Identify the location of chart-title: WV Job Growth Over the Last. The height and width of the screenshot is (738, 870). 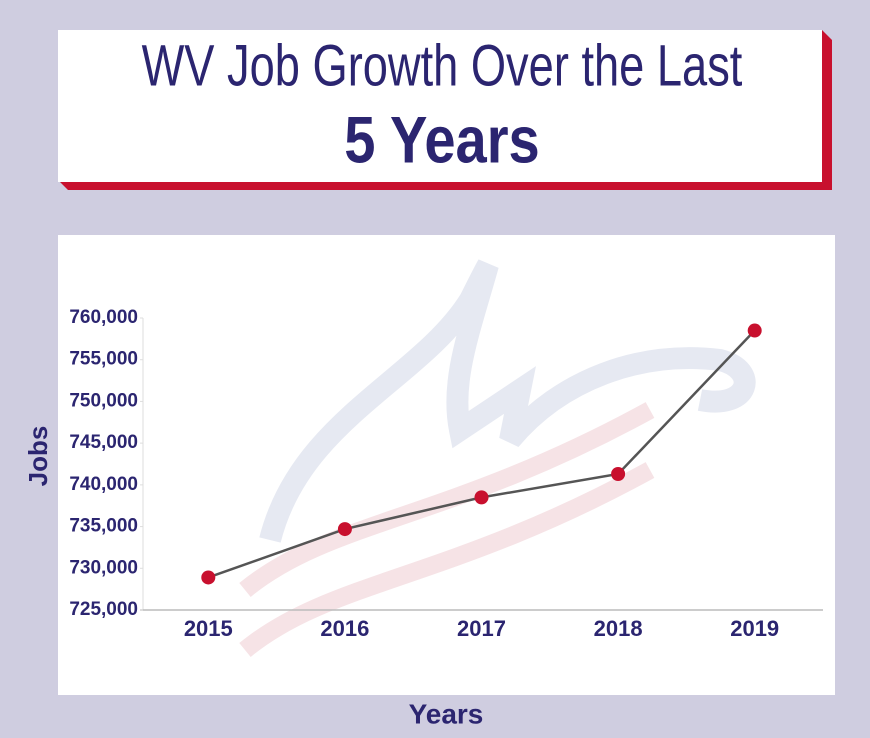
(442, 66).